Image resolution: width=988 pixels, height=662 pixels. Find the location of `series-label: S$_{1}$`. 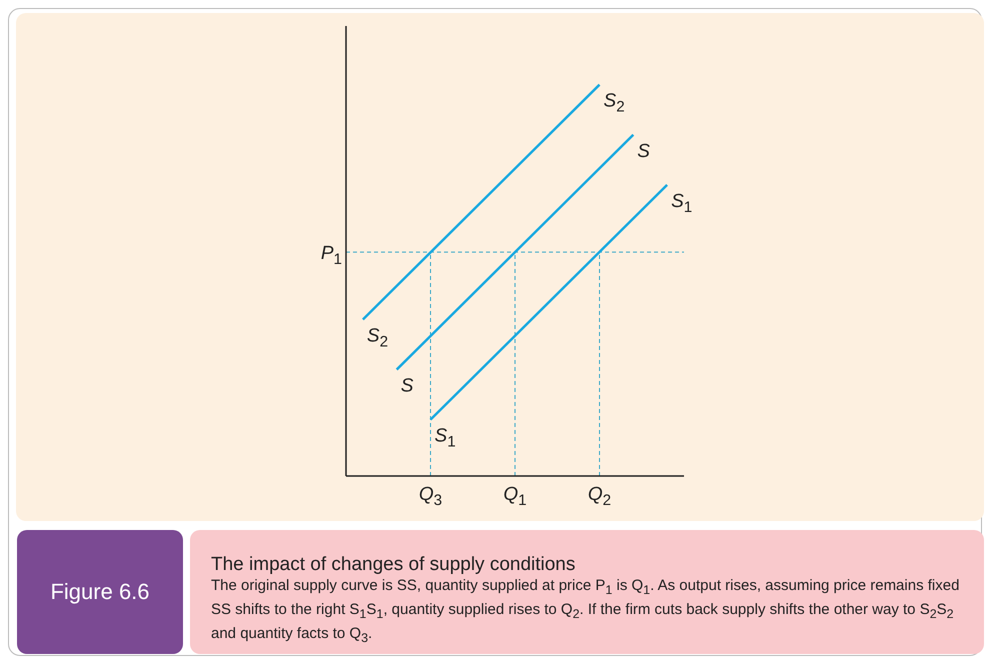

series-label: S$_{1}$ is located at coordinates (681, 203).